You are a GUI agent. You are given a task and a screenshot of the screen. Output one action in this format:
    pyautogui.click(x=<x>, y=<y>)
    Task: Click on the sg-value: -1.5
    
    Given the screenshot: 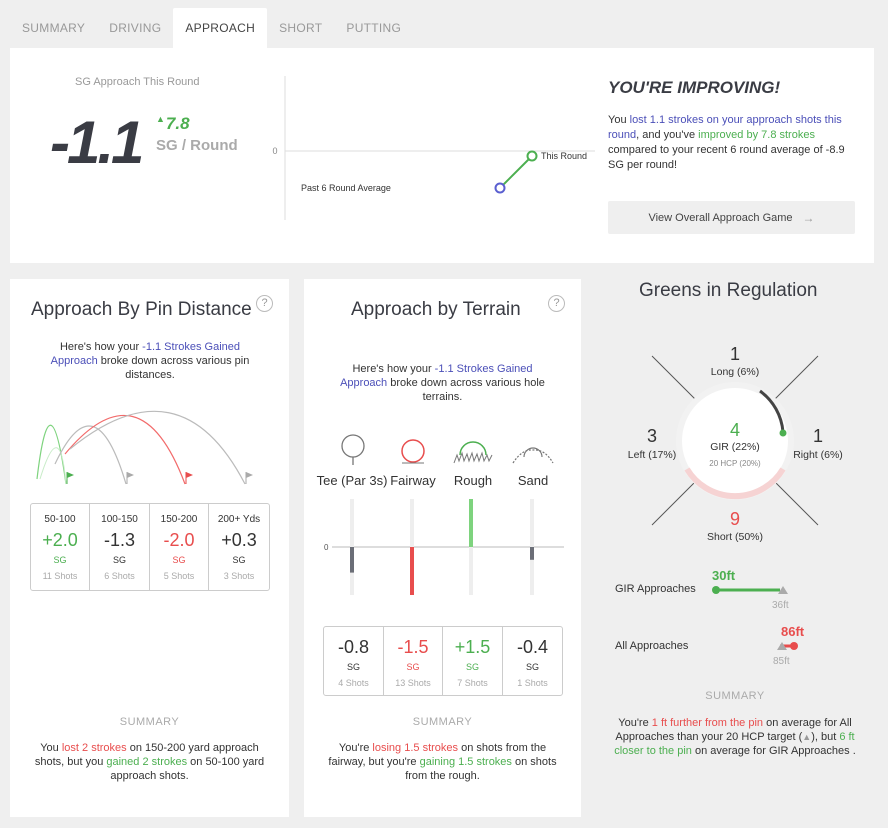 What is the action you would take?
    pyautogui.click(x=413, y=647)
    